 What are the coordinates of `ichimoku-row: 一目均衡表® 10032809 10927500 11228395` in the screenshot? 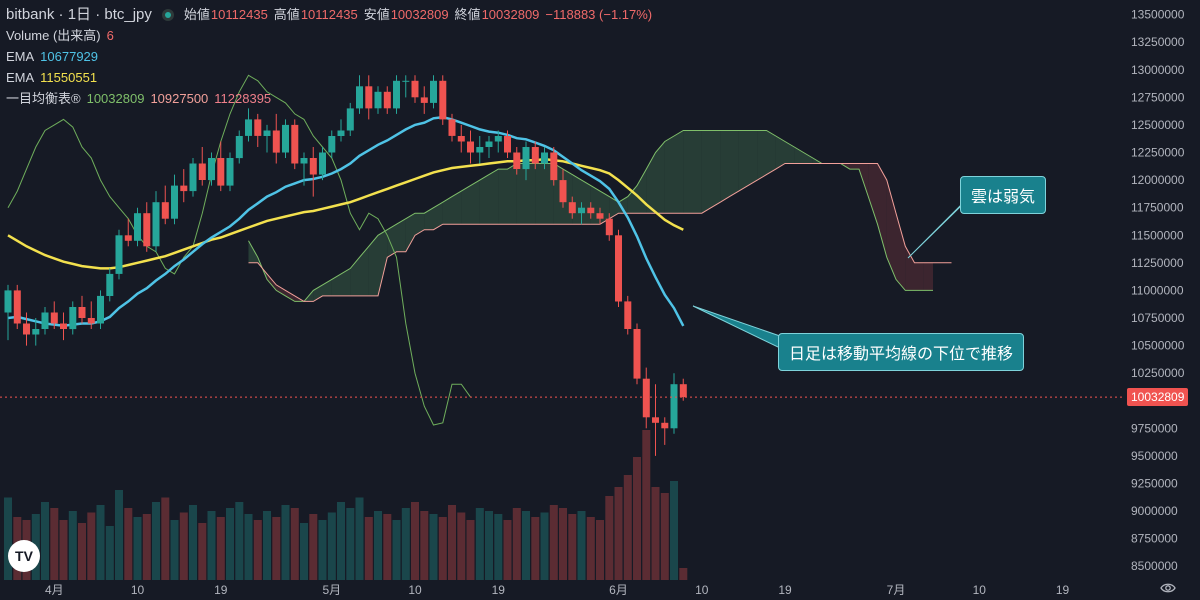 It's located at (329, 98).